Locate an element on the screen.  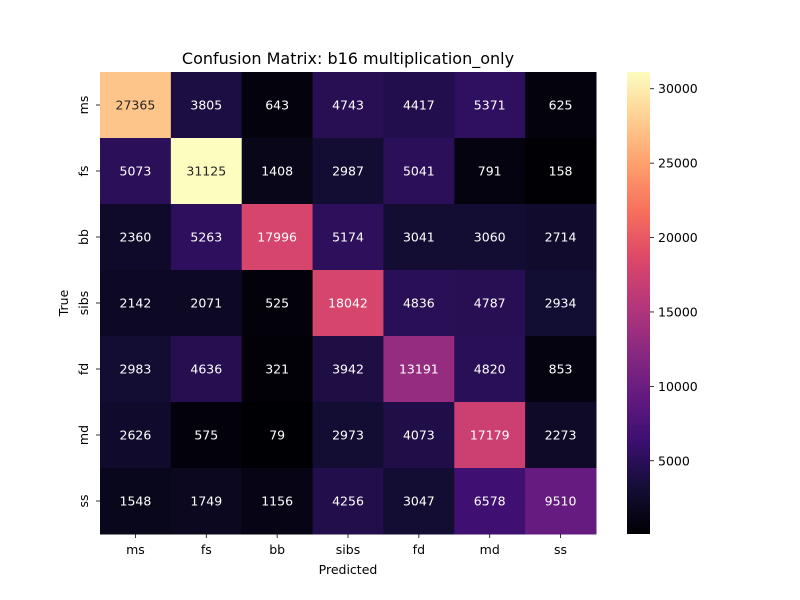
cell-value-label: 158 is located at coordinates (561, 171).